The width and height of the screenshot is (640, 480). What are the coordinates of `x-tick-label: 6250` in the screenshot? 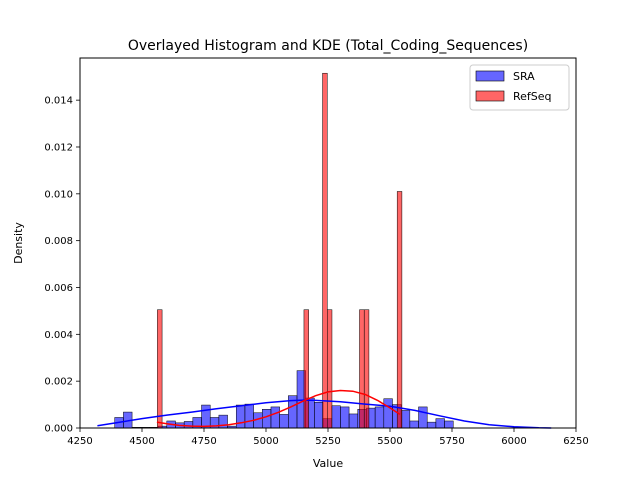 It's located at (575, 441).